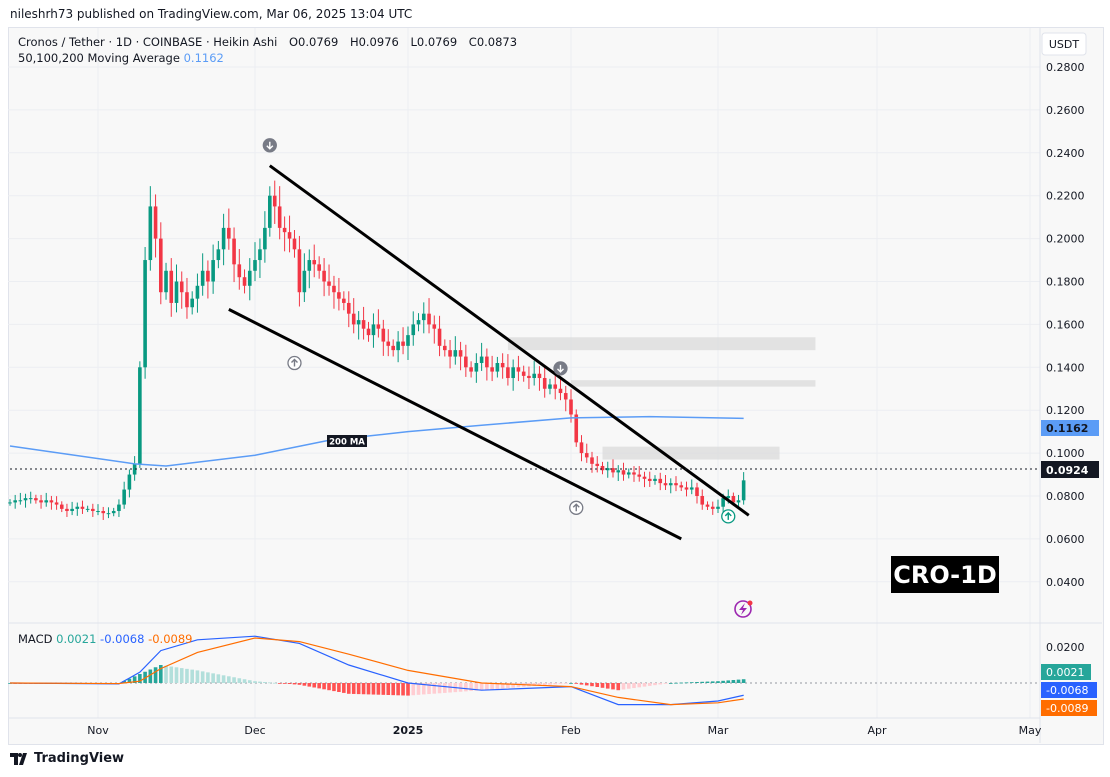 This screenshot has width=1110, height=777. What do you see at coordinates (743, 609) in the screenshot?
I see `lightning-icon` at bounding box center [743, 609].